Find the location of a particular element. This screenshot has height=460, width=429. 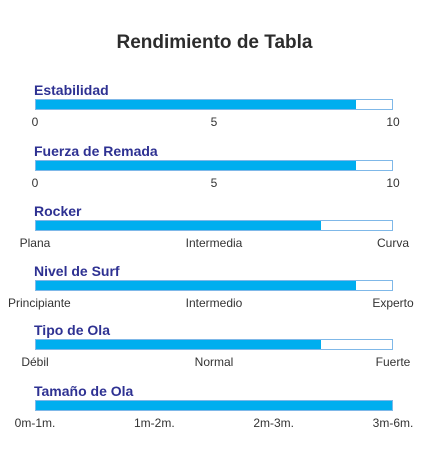

metric-label: Tamaño de Ola is located at coordinates (84, 391).